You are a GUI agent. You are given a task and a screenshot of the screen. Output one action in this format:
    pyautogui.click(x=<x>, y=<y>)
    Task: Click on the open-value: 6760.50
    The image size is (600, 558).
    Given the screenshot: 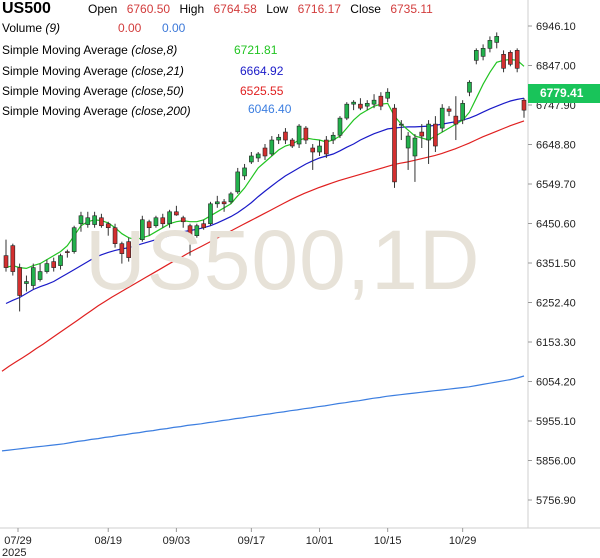 What is the action you would take?
    pyautogui.click(x=148, y=9)
    